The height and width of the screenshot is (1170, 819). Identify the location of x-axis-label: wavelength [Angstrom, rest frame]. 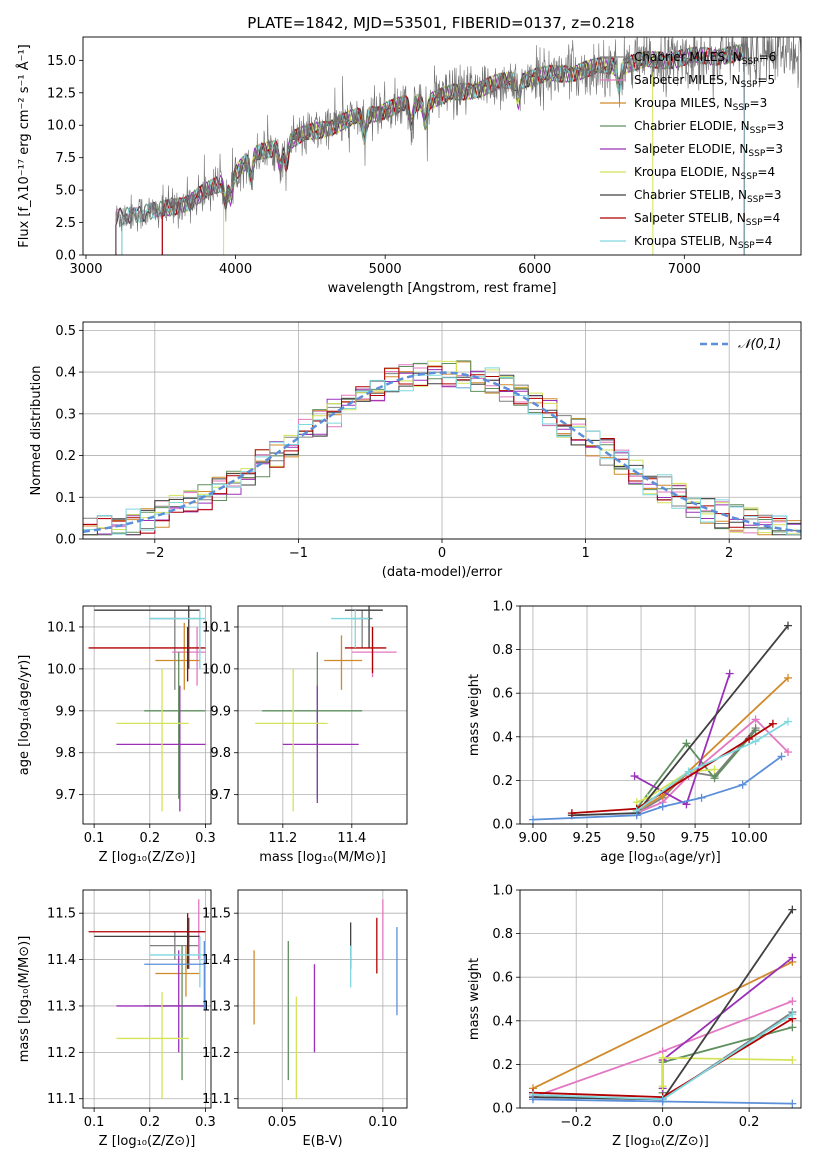
(442, 288).